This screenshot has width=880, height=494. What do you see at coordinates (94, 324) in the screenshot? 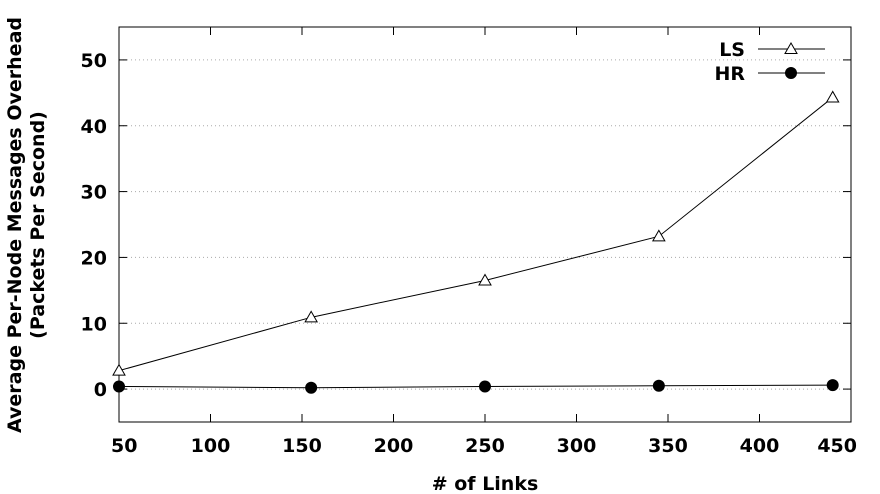
I see `y-tick-label: 10` at bounding box center [94, 324].